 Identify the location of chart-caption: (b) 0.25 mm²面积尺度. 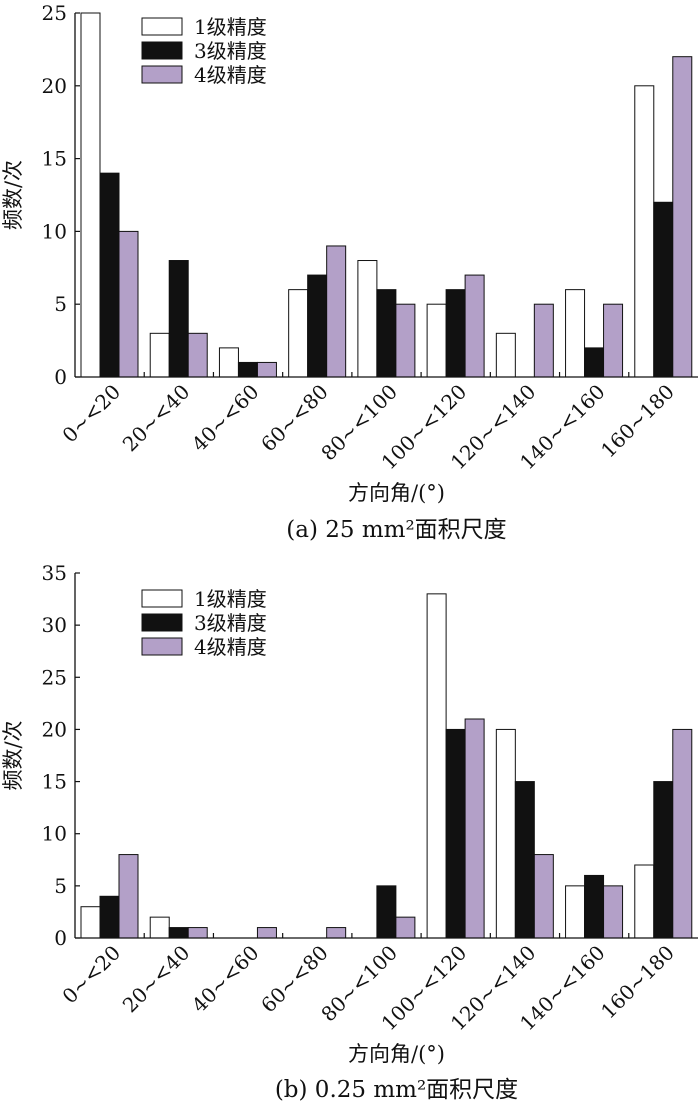
(396, 1090).